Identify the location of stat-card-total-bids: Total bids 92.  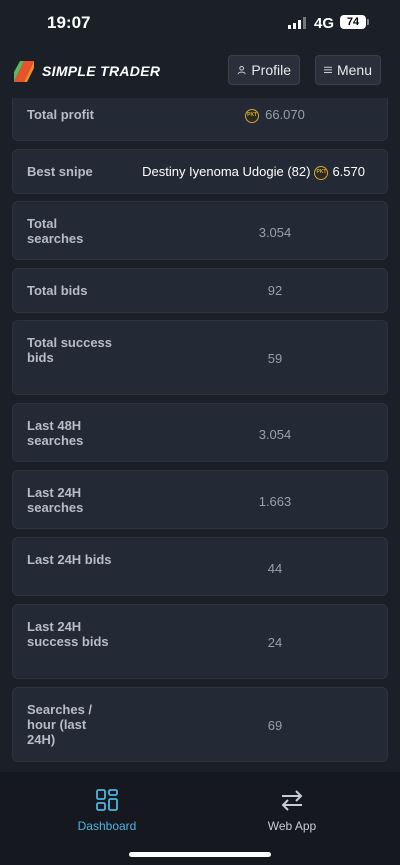
(200, 290).